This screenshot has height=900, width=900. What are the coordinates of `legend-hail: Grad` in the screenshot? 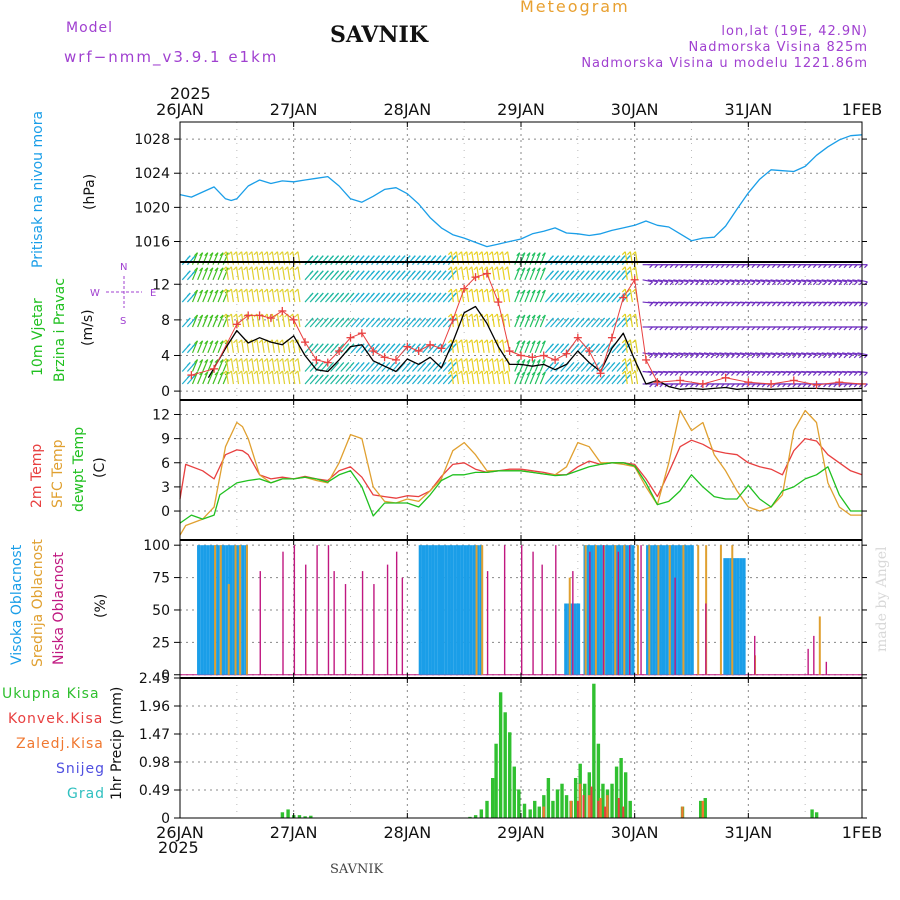 It's located at (86, 794).